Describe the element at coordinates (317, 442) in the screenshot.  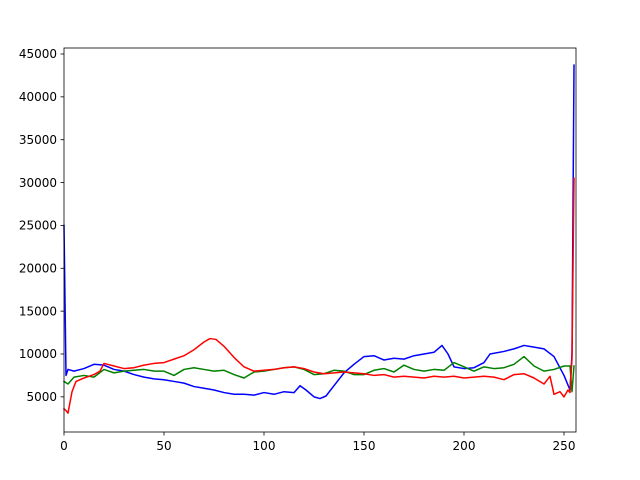
I see `x-axis-ticks: 0 50 100 150 200 250` at that location.